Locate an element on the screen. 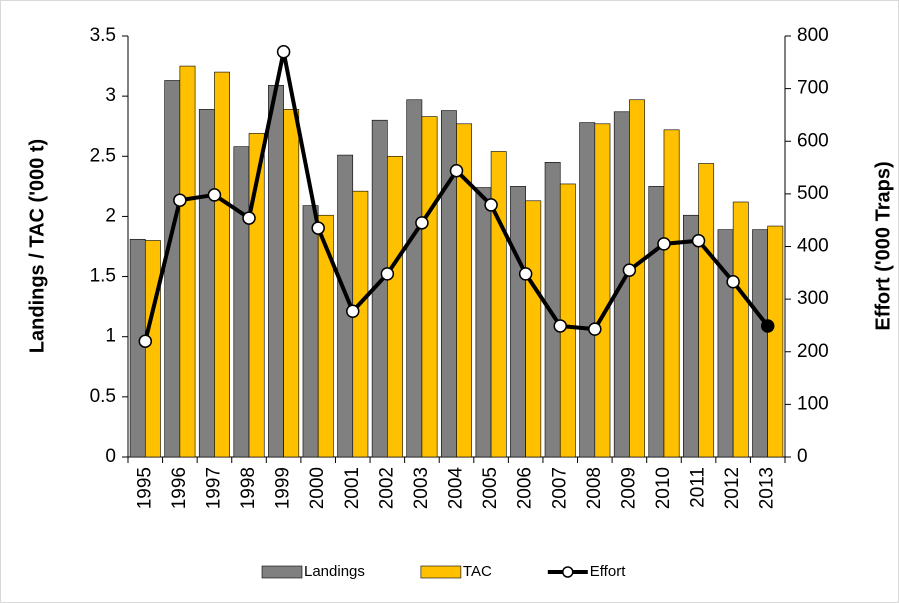  y2-axis-title: Effort ('000 Traps) is located at coordinates (883, 245).